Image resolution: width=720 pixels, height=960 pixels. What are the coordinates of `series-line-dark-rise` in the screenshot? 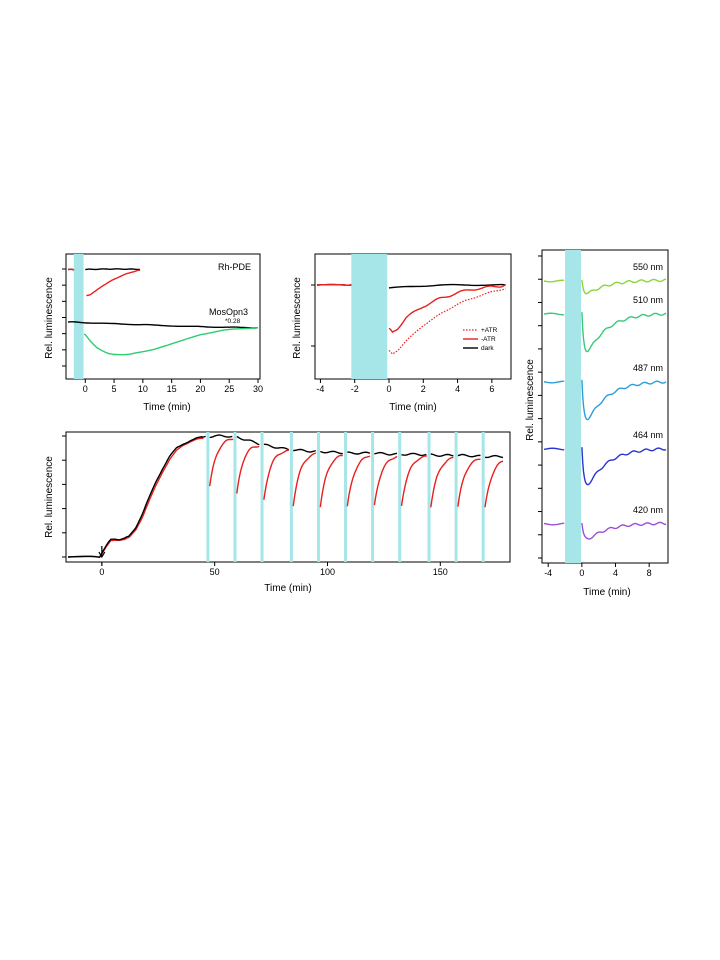 It's located at (135, 497).